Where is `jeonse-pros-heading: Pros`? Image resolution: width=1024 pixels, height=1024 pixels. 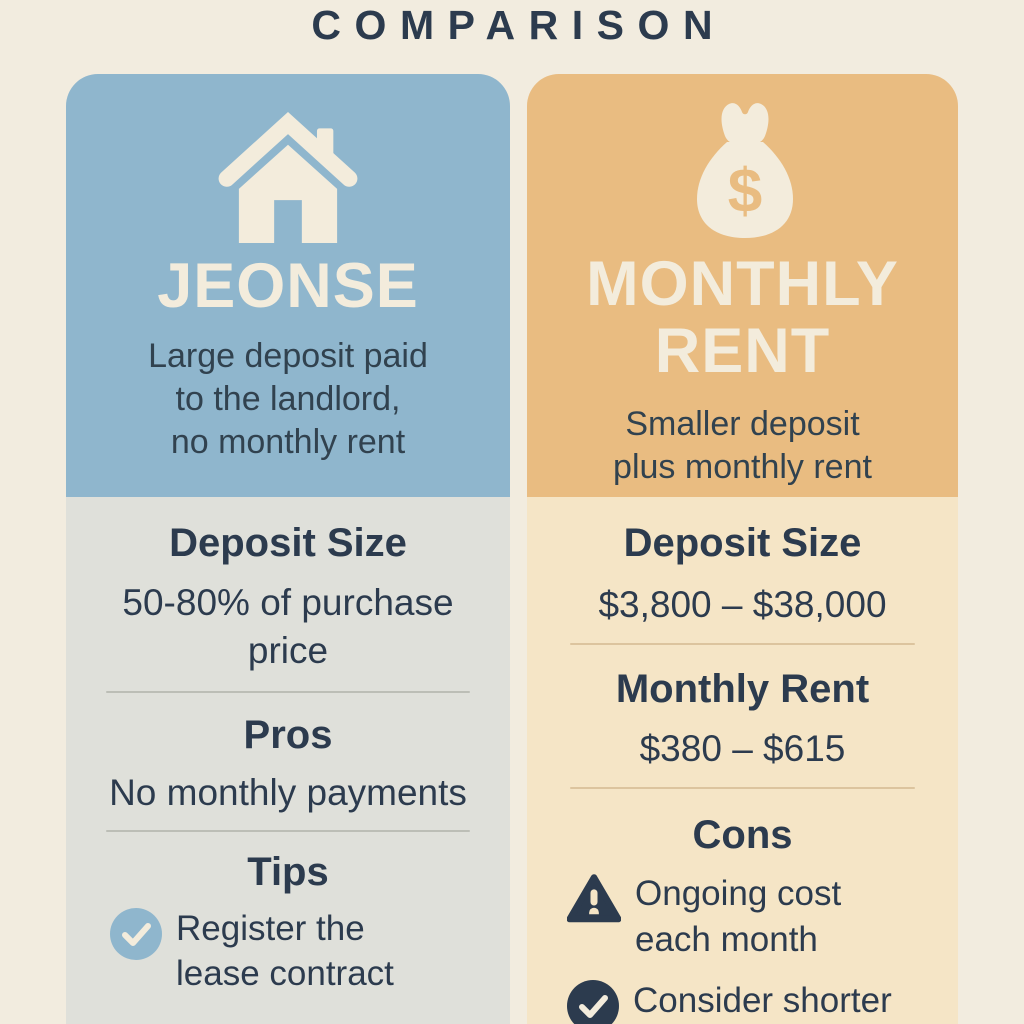
jeonse-pros-heading: Pros is located at coordinates (288, 735).